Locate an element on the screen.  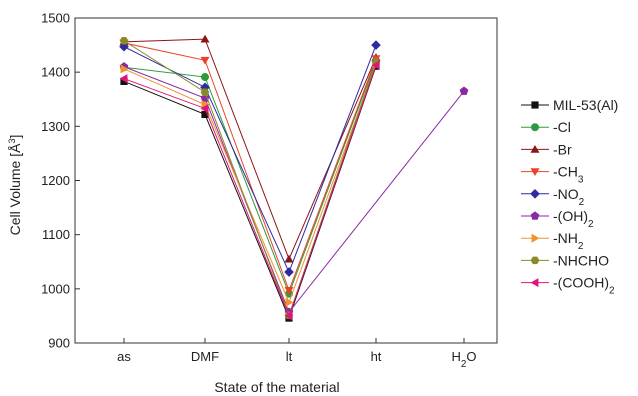
y-tick-label: 900 is located at coordinates (59, 343).